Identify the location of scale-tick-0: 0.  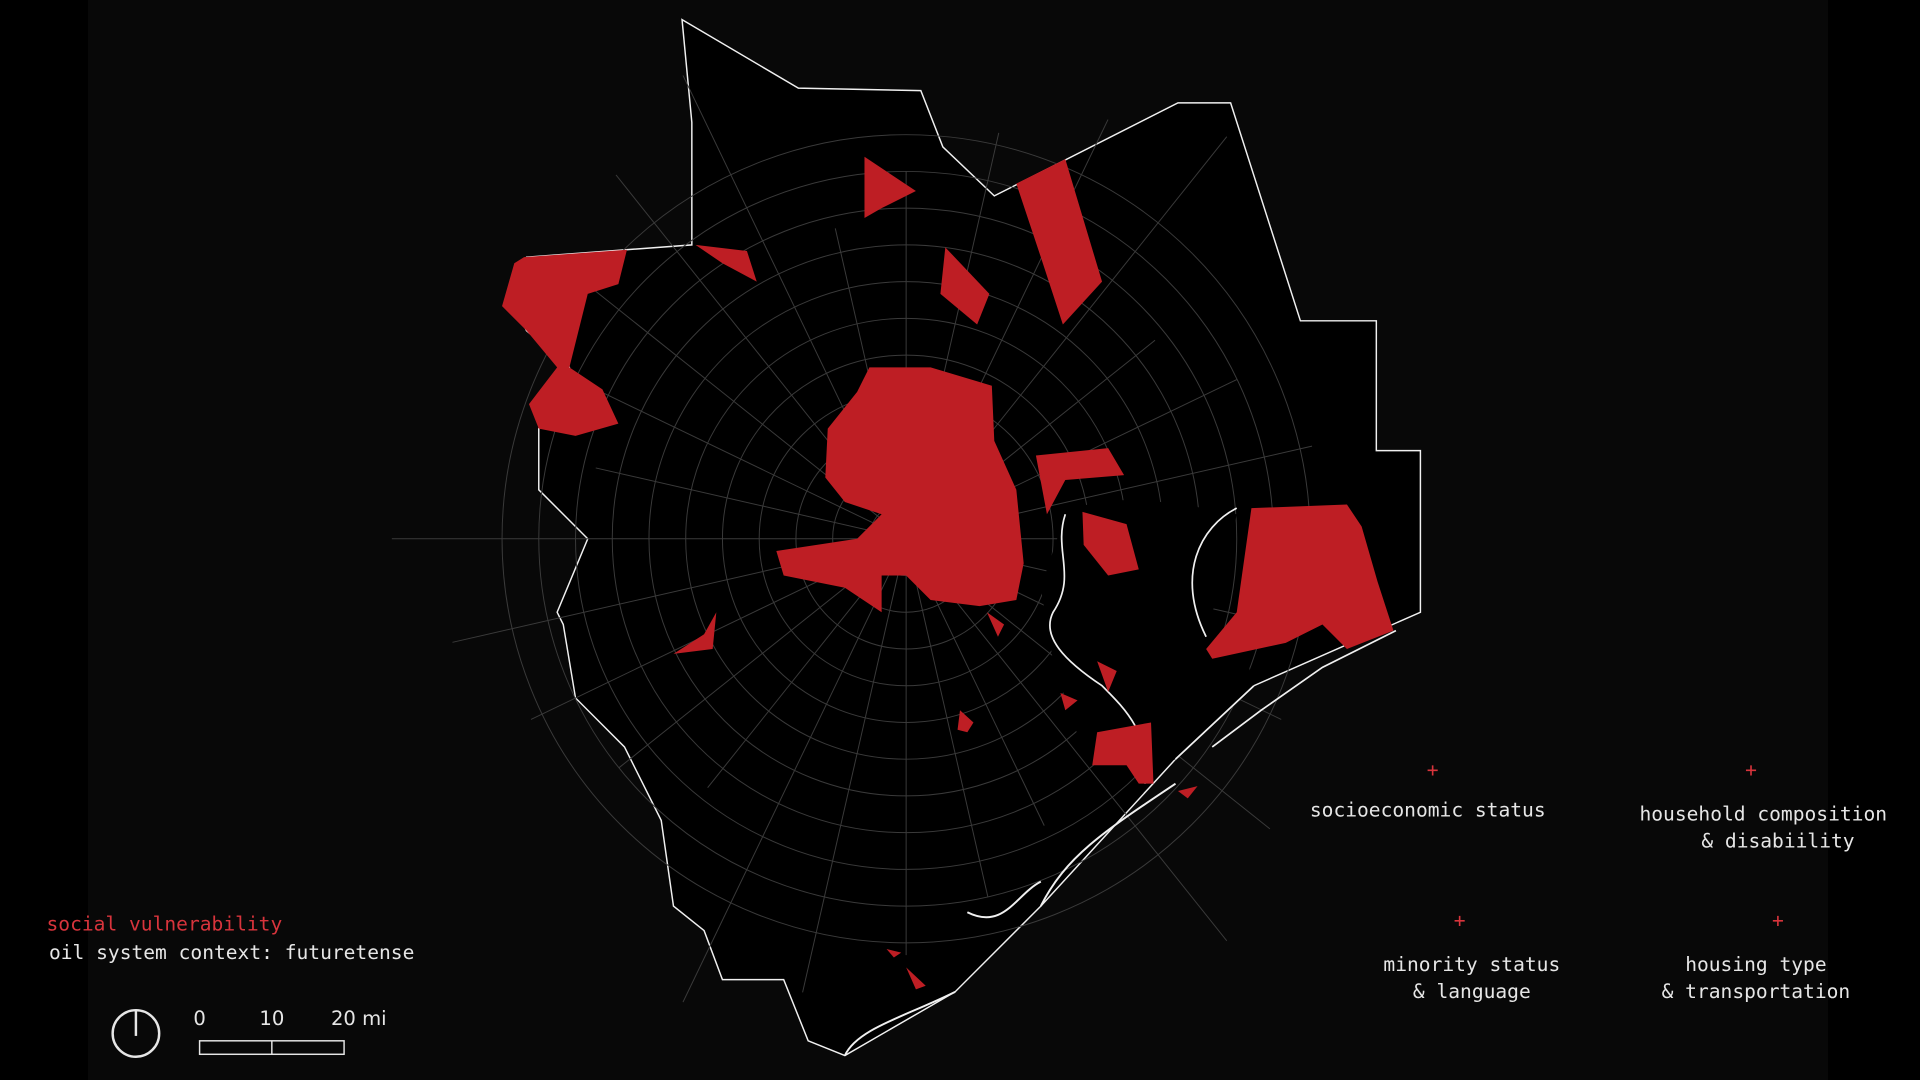
(199, 1018).